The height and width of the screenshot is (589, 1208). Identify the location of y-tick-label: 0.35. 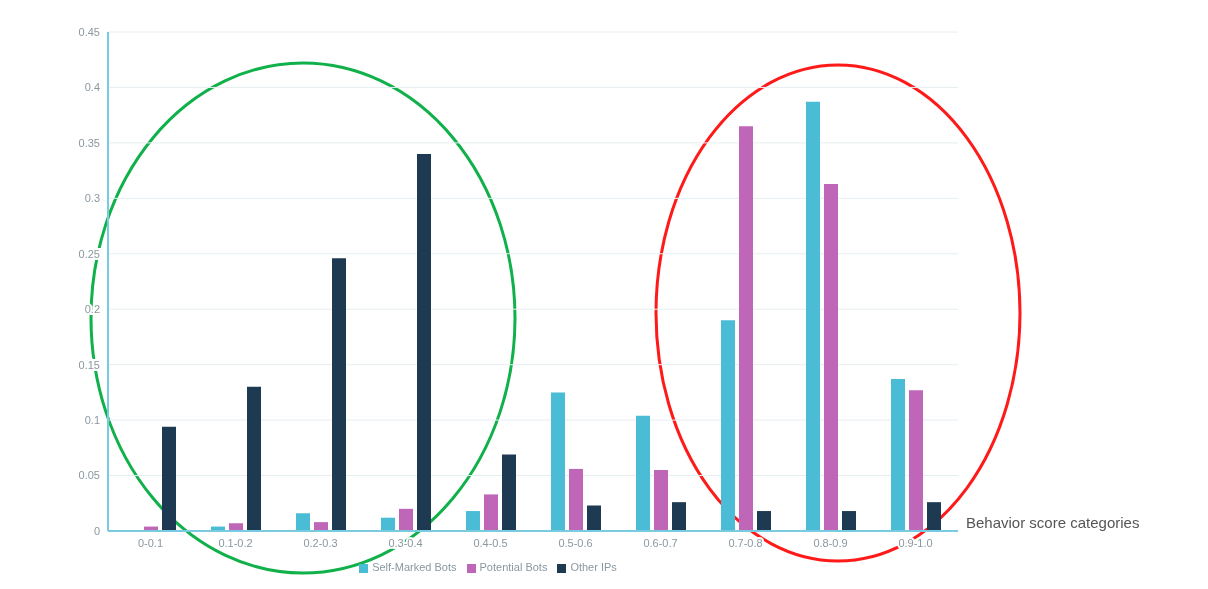
(89, 142).